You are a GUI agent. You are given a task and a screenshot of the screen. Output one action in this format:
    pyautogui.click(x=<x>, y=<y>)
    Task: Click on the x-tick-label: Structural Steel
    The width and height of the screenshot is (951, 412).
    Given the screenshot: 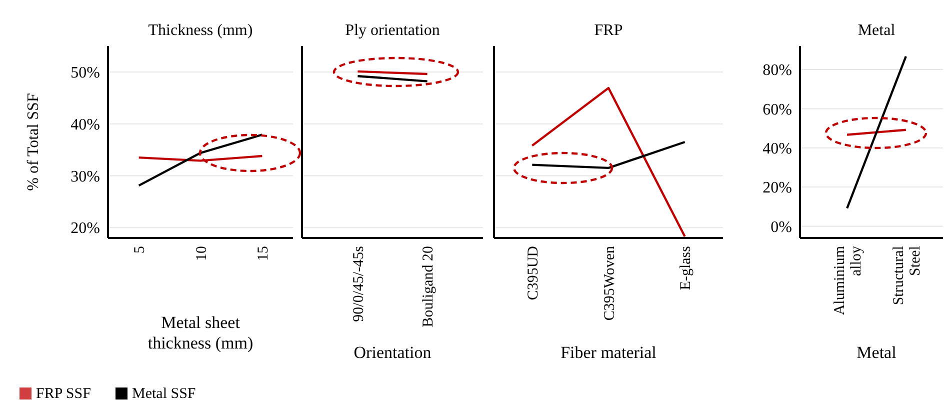 What is the action you would take?
    pyautogui.click(x=907, y=276)
    